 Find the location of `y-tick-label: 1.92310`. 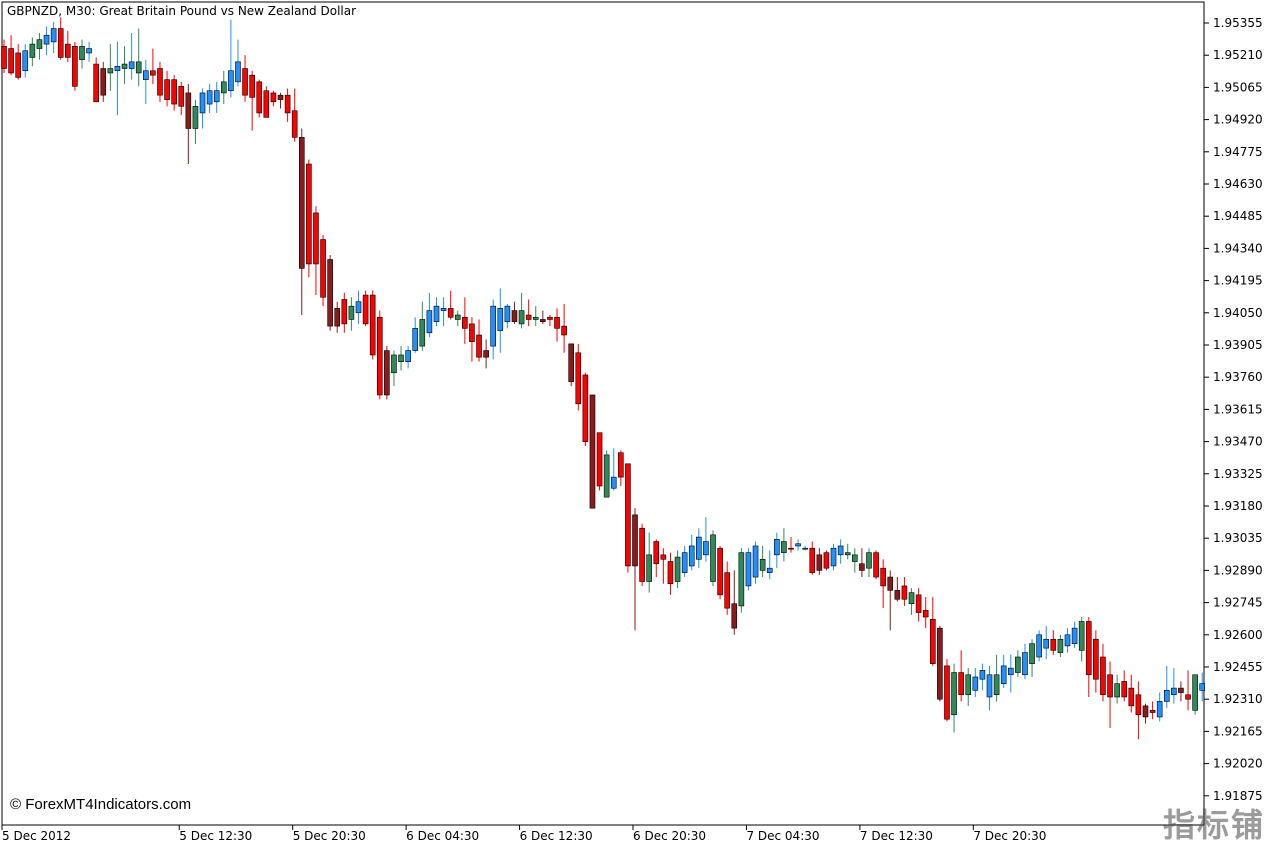

y-tick-label: 1.92310 is located at coordinates (1238, 699).